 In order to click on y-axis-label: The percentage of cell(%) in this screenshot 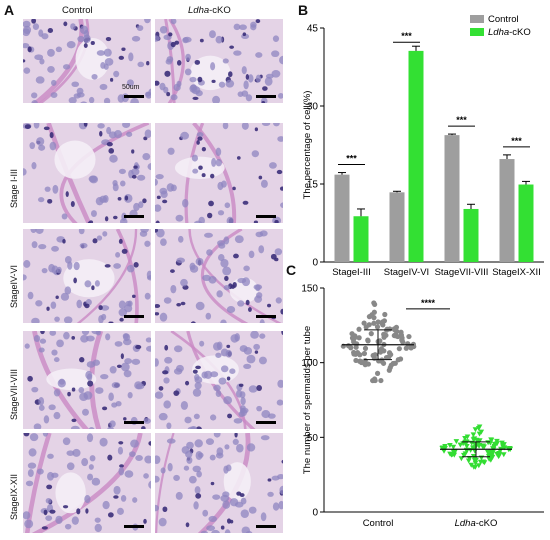, I will do `click(307, 145)`.